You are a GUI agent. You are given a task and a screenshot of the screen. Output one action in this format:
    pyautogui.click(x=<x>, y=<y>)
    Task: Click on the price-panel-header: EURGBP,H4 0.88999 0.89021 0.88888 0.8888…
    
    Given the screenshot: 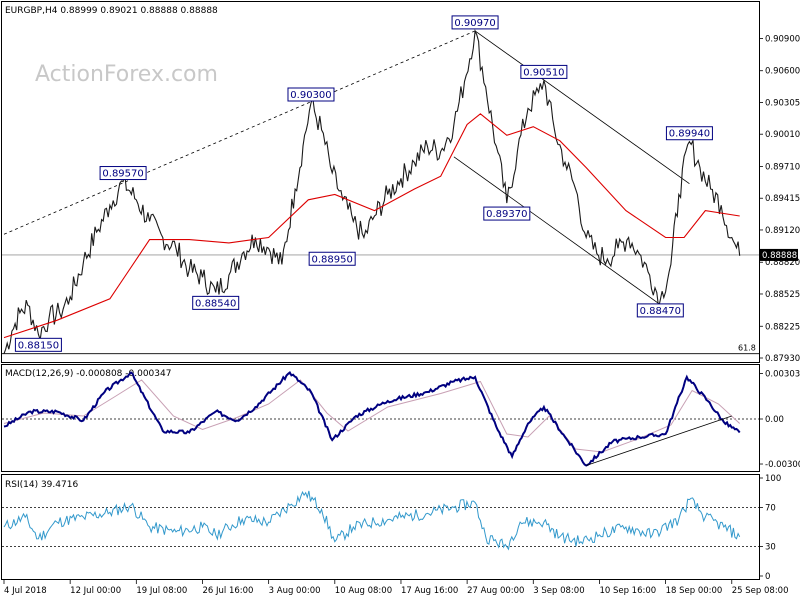 What is the action you would take?
    pyautogui.click(x=111, y=11)
    